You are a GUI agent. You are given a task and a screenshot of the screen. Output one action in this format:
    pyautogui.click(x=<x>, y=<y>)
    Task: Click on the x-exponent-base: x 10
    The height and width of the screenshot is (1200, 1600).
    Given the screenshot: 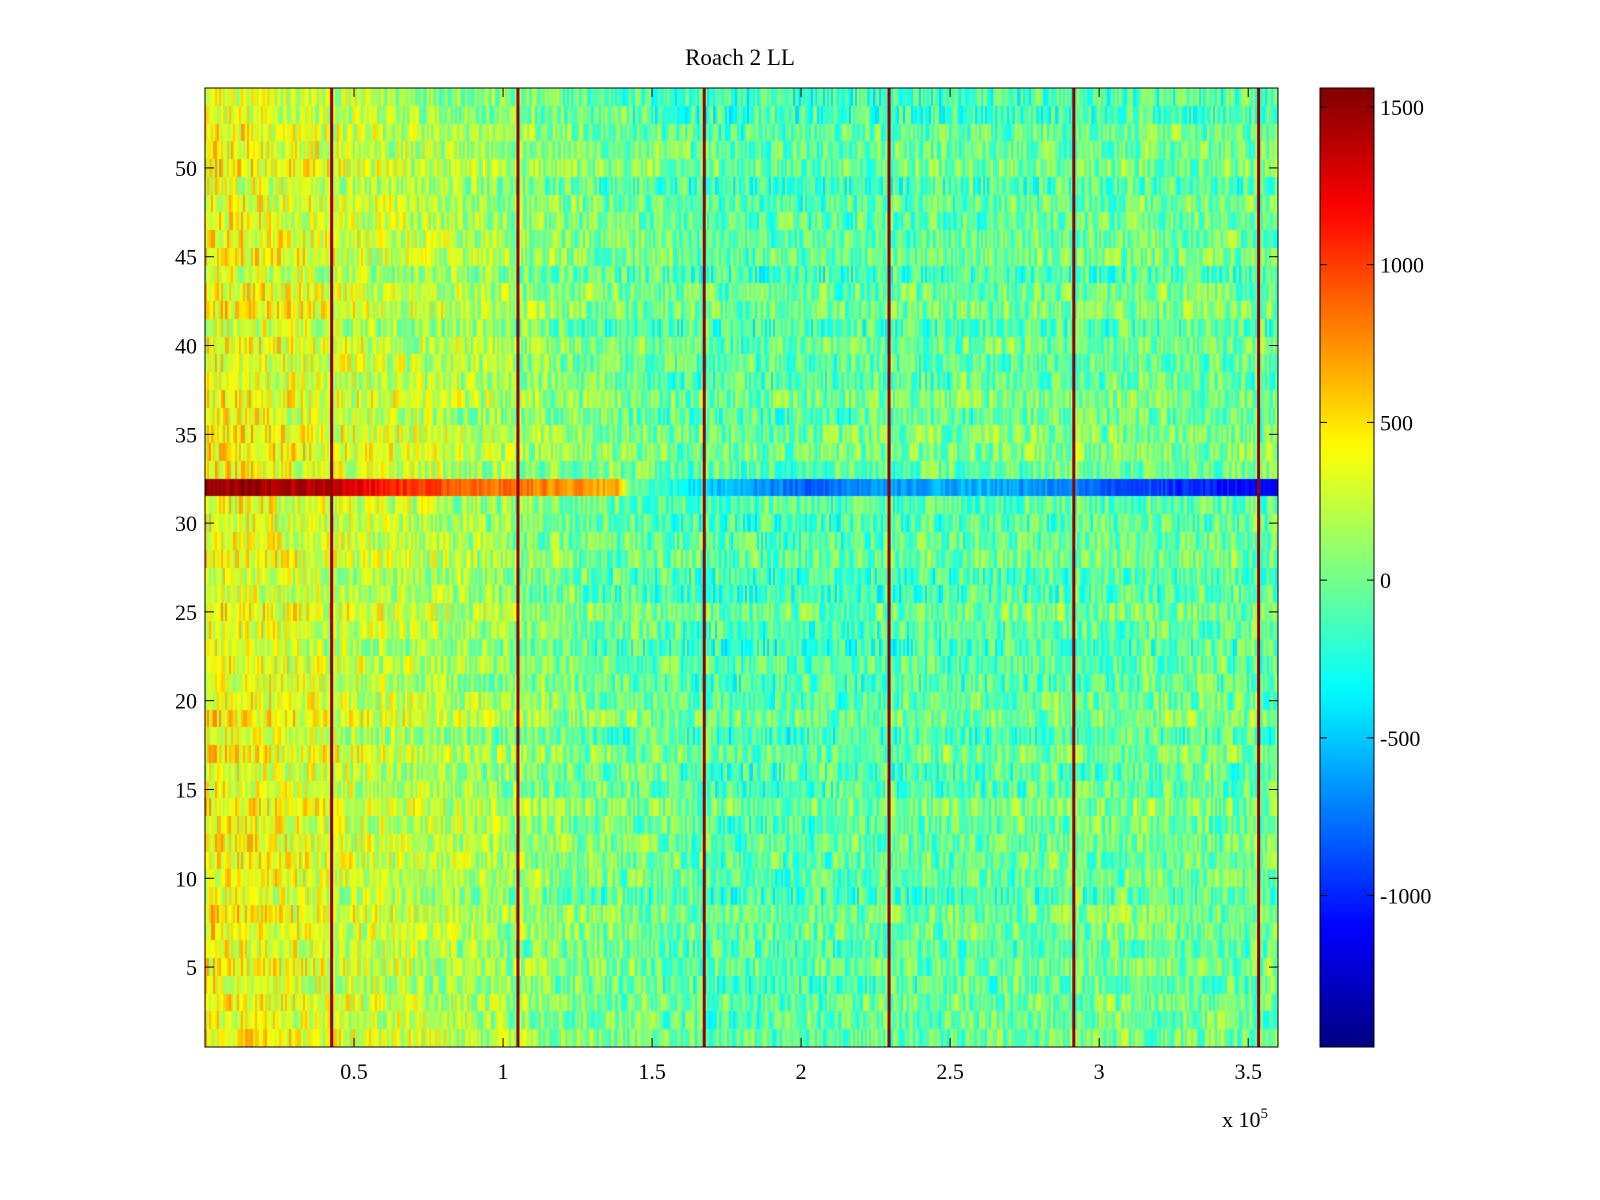 What is the action you would take?
    pyautogui.click(x=1241, y=1119)
    